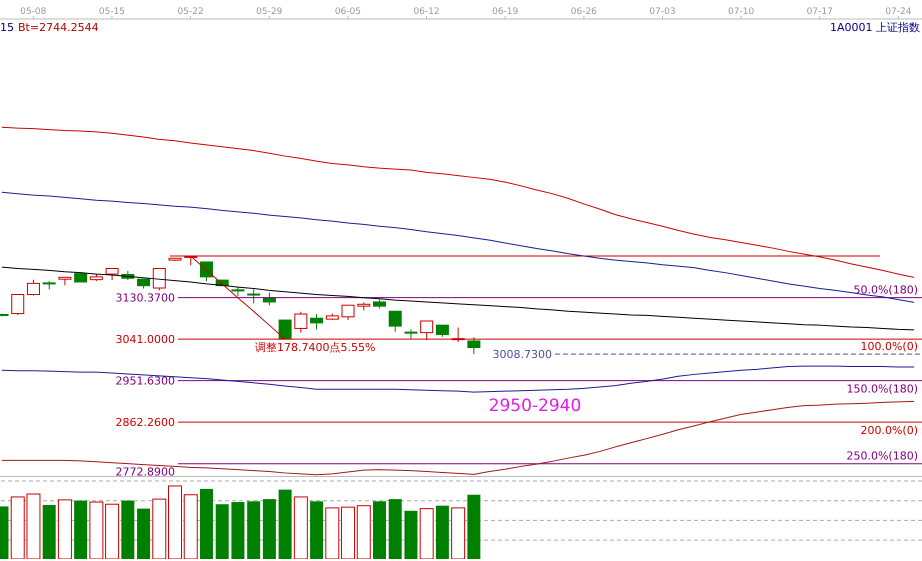  I want to click on ref-line-label: 3130.3700, so click(145, 298).